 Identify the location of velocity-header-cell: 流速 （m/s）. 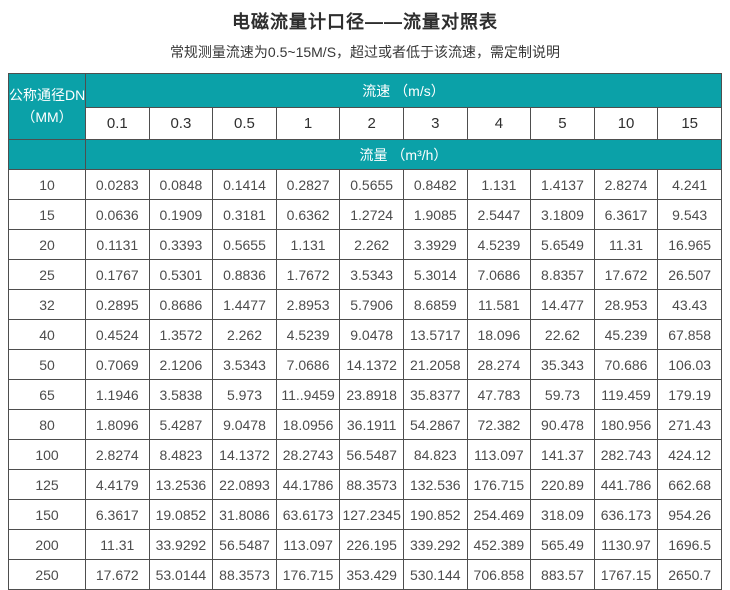
(403, 90).